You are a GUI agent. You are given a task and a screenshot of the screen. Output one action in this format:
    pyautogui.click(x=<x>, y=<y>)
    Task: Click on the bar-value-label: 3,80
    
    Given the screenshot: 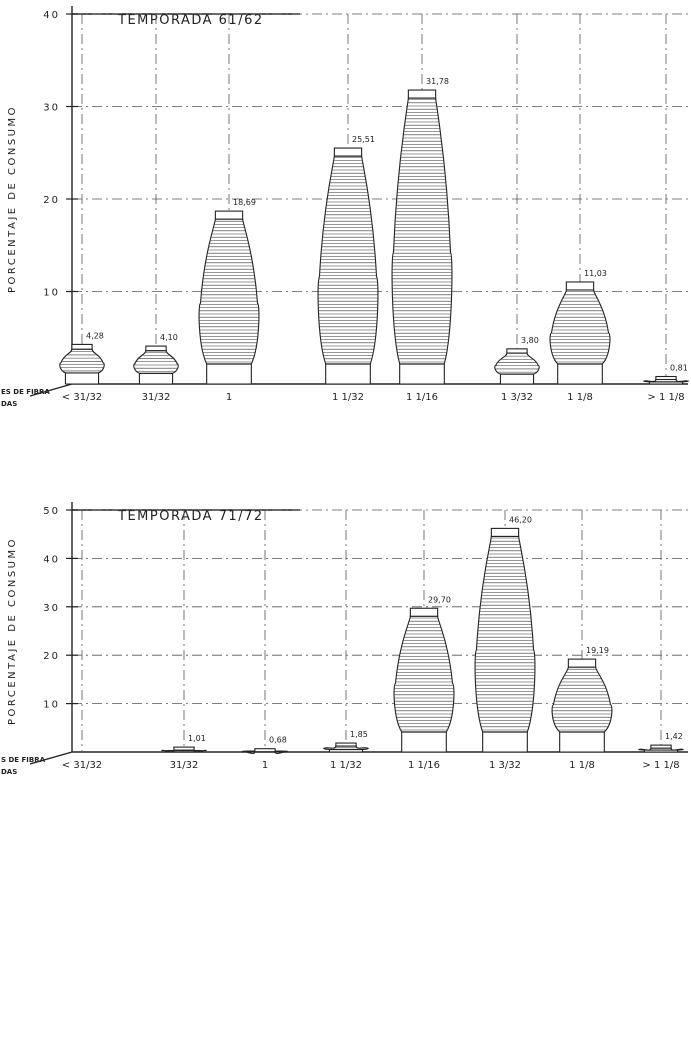 What is the action you would take?
    pyautogui.click(x=530, y=340)
    